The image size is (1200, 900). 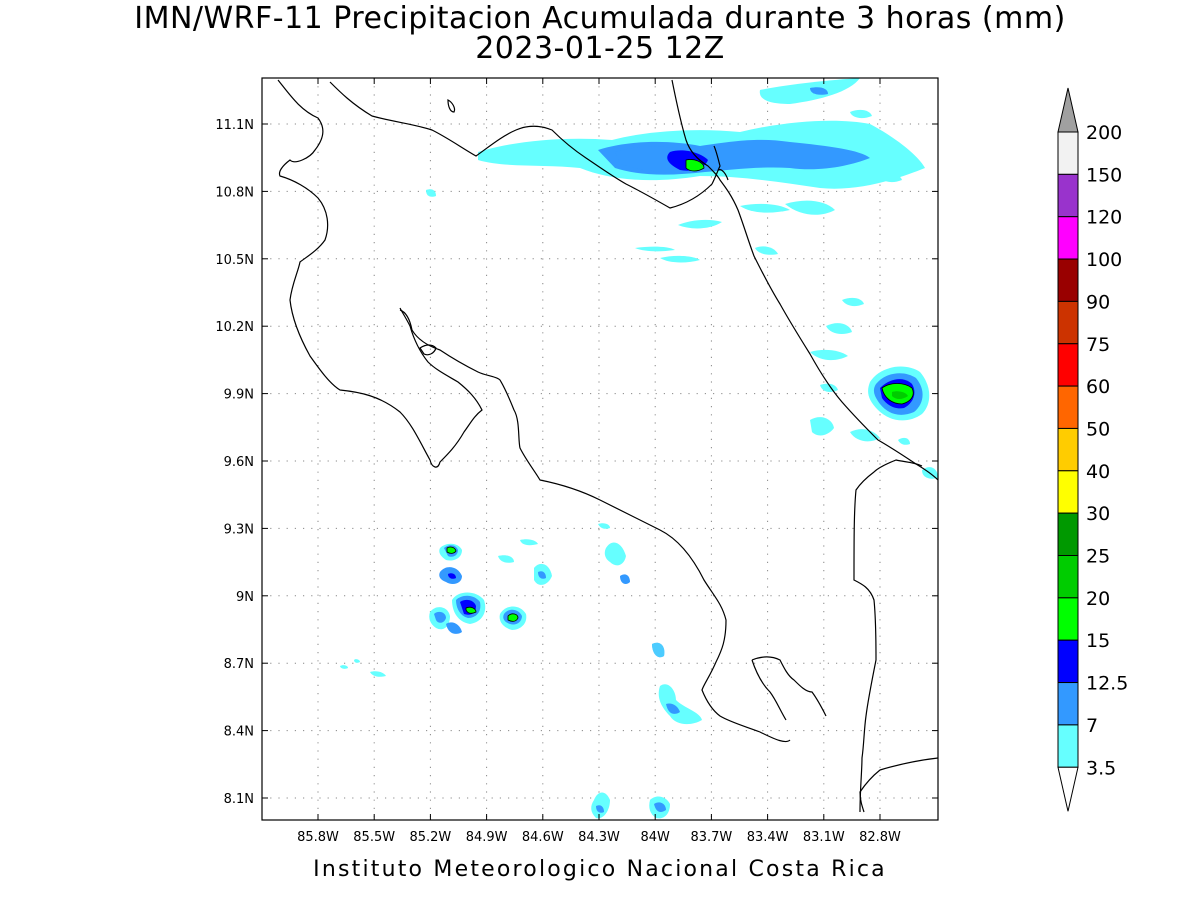 What do you see at coordinates (874, 388) in the screenshot?
I see `precip-cell-caribbean` at bounding box center [874, 388].